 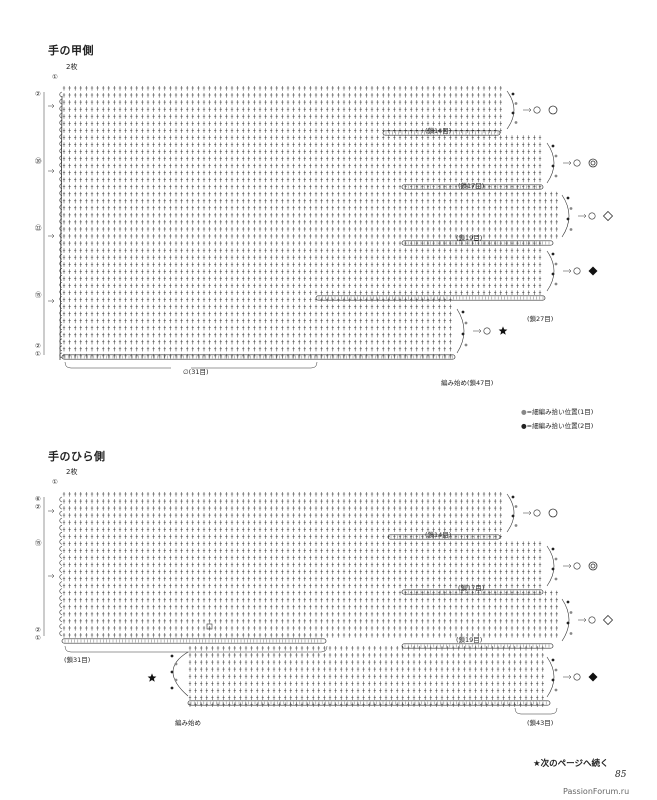 What do you see at coordinates (77, 660) in the screenshot?
I see `chain-label: (鎖31目)` at bounding box center [77, 660].